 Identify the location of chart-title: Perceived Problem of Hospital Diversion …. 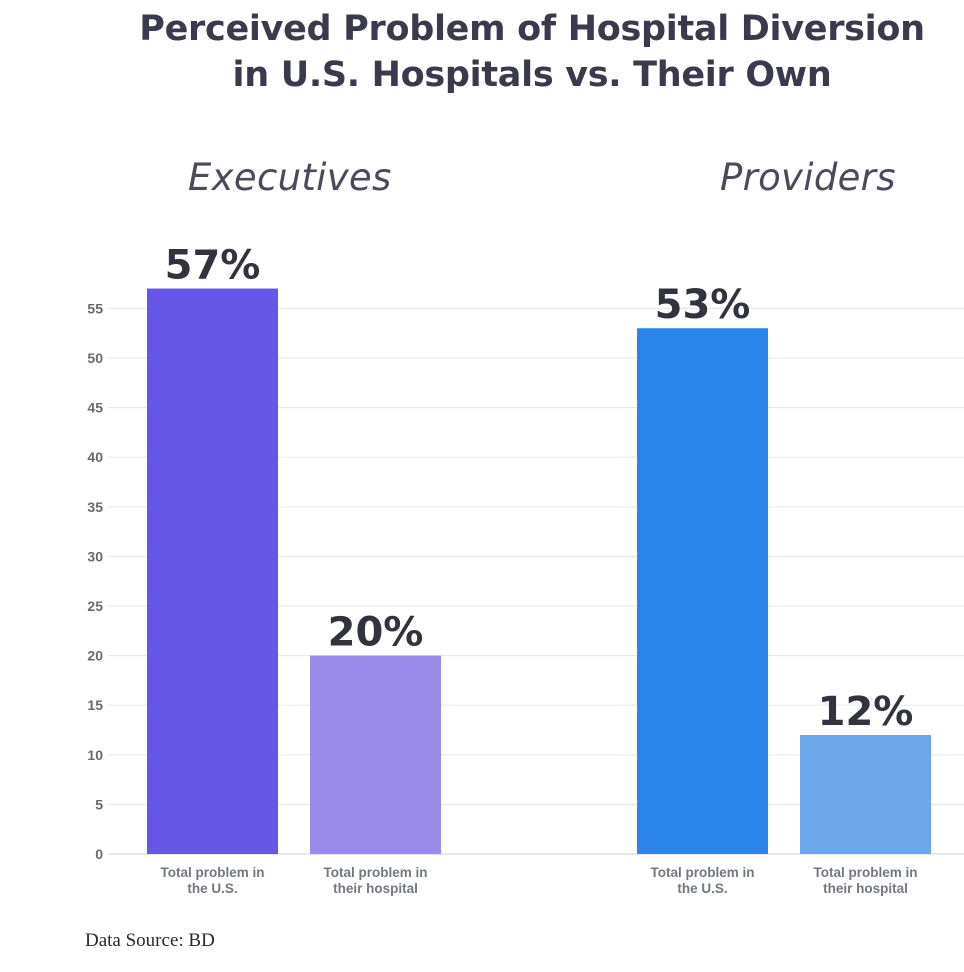
(482, 52).